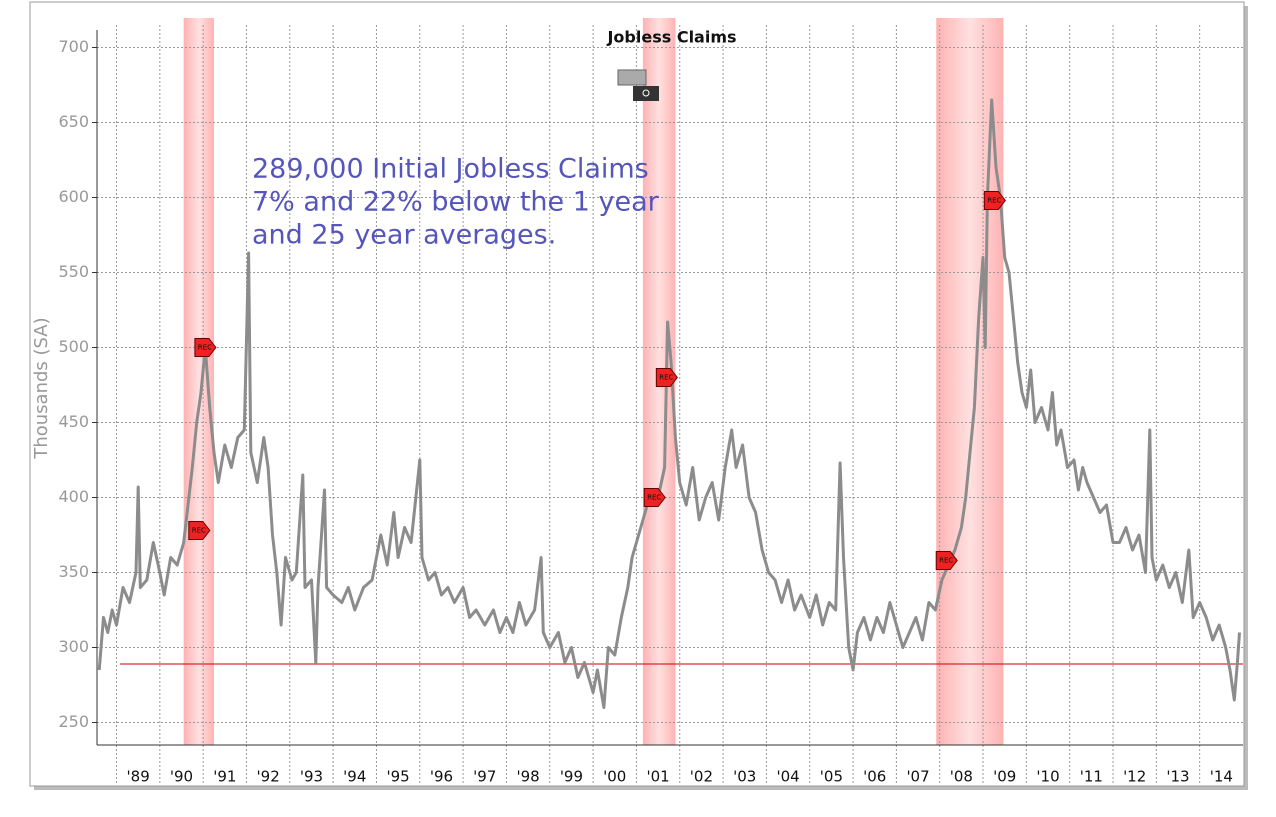 Image resolution: width=1276 pixels, height=817 pixels. Describe the element at coordinates (614, 777) in the screenshot. I see `x-tick-label: '00` at that location.